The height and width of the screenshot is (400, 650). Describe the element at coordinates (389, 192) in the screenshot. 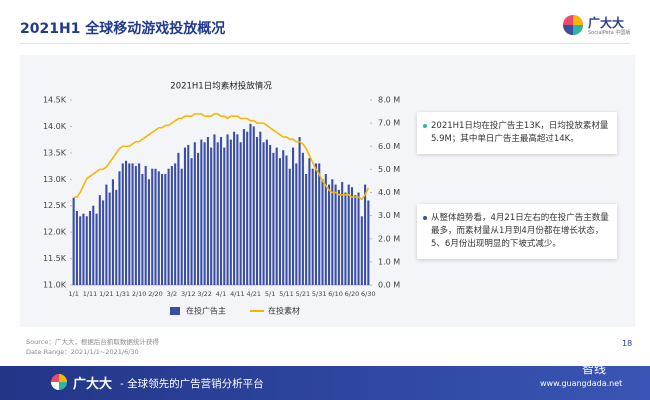

I see `y2-tick-label: 4.0 M` at that location.